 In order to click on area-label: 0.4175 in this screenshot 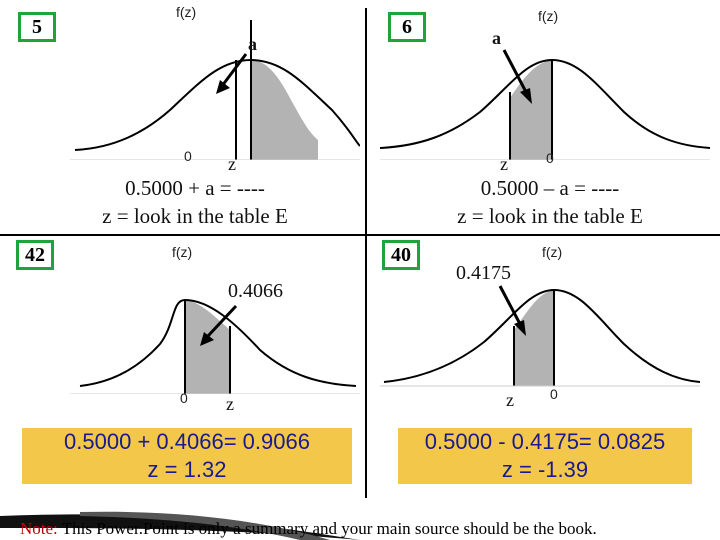, I will do `click(483, 273)`.